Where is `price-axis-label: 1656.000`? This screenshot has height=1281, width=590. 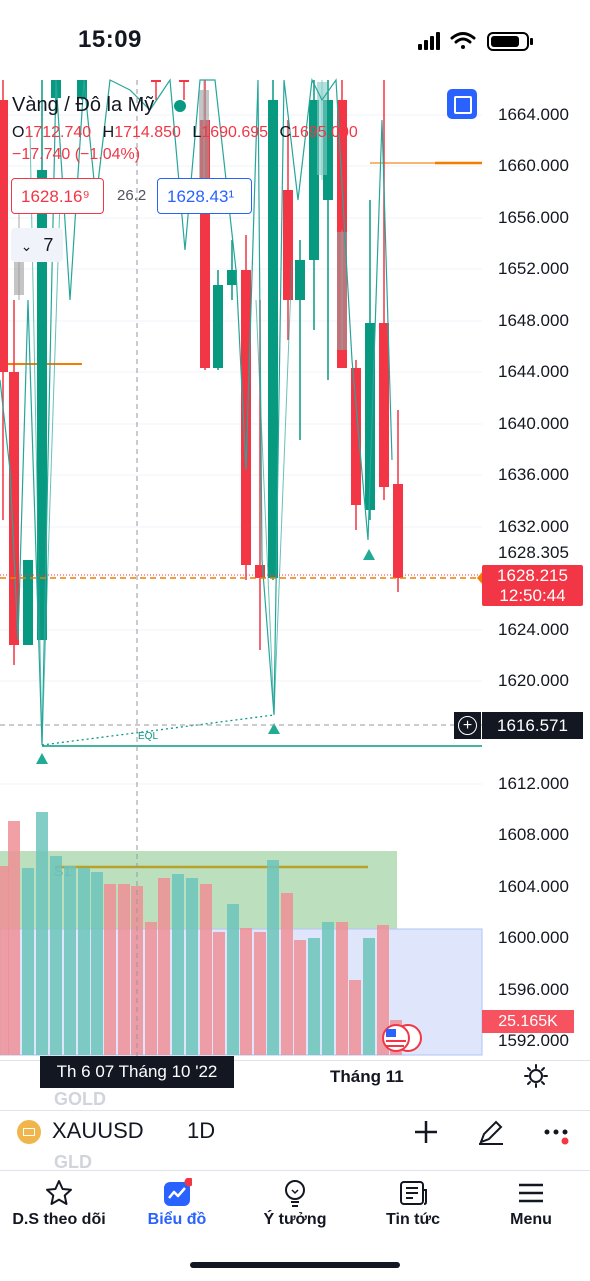 price-axis-label: 1656.000 is located at coordinates (533, 217).